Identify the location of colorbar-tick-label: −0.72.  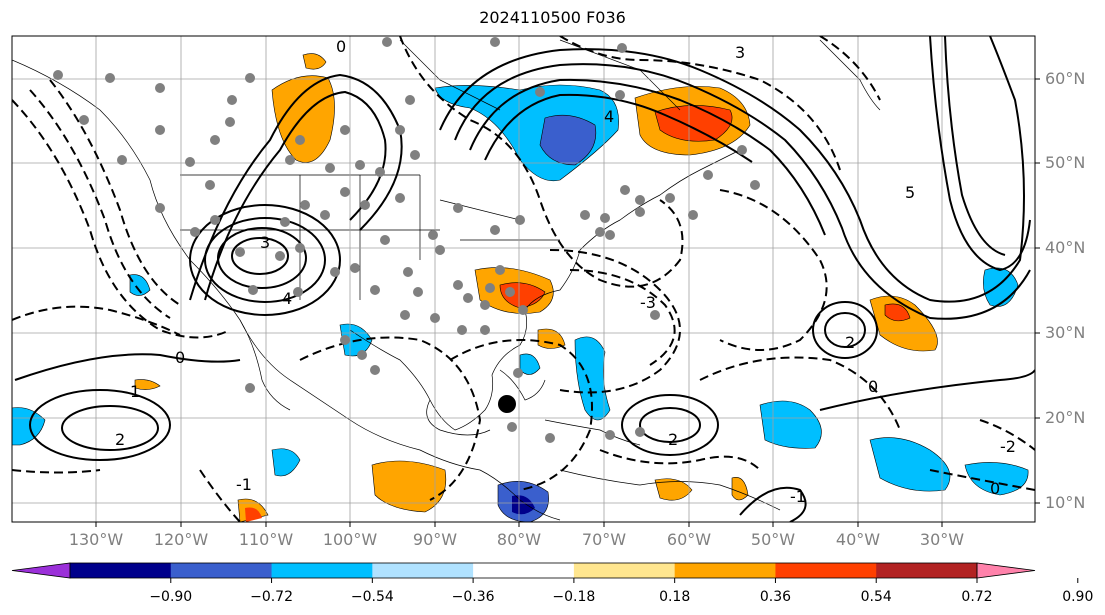
(271, 597).